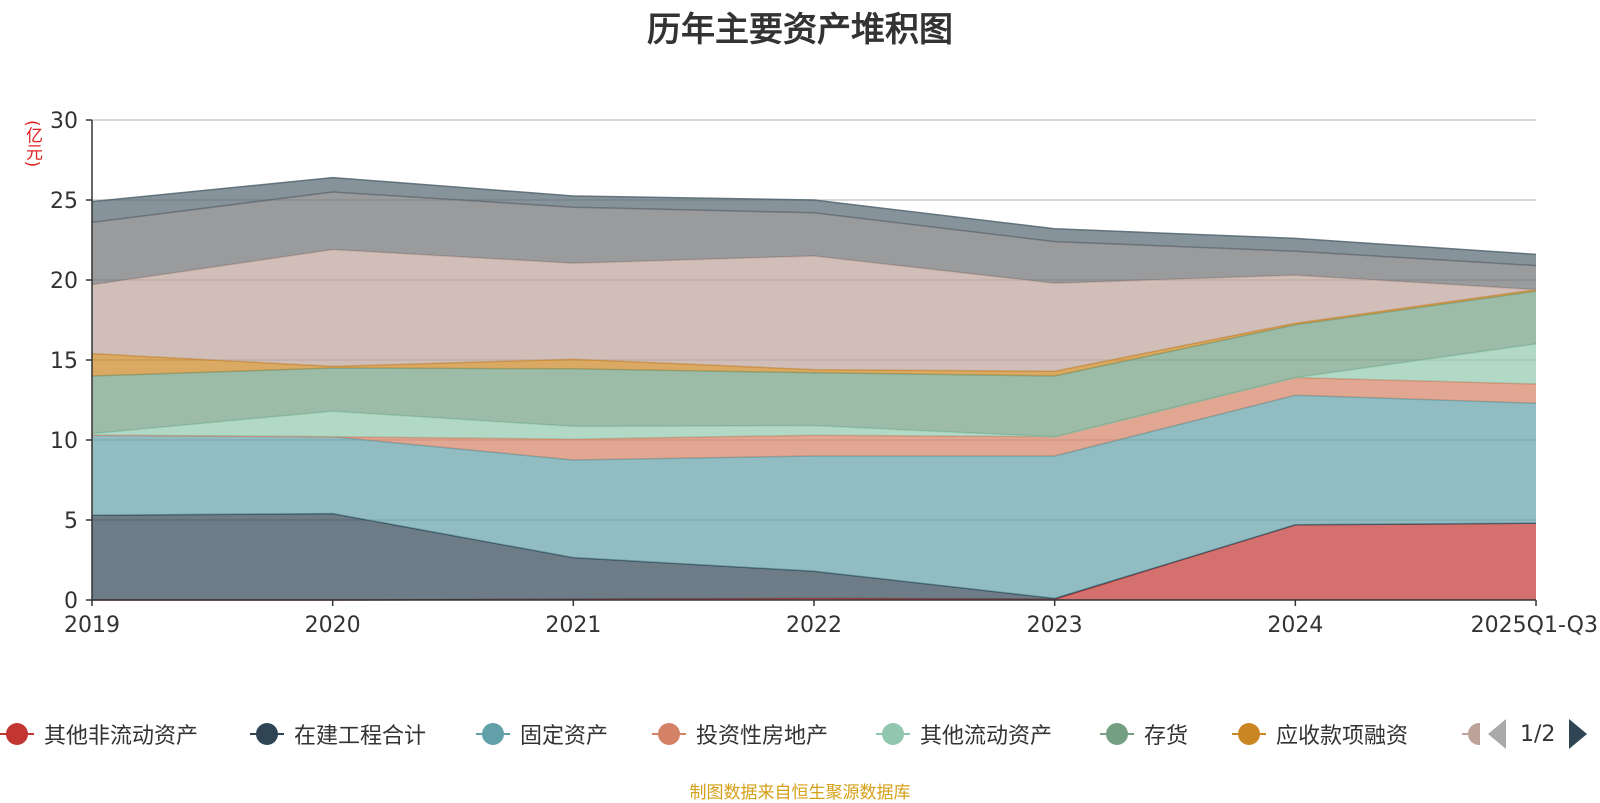 Image resolution: width=1600 pixels, height=803 pixels. I want to click on legend-label: 应收款项融资, so click(1342, 736).